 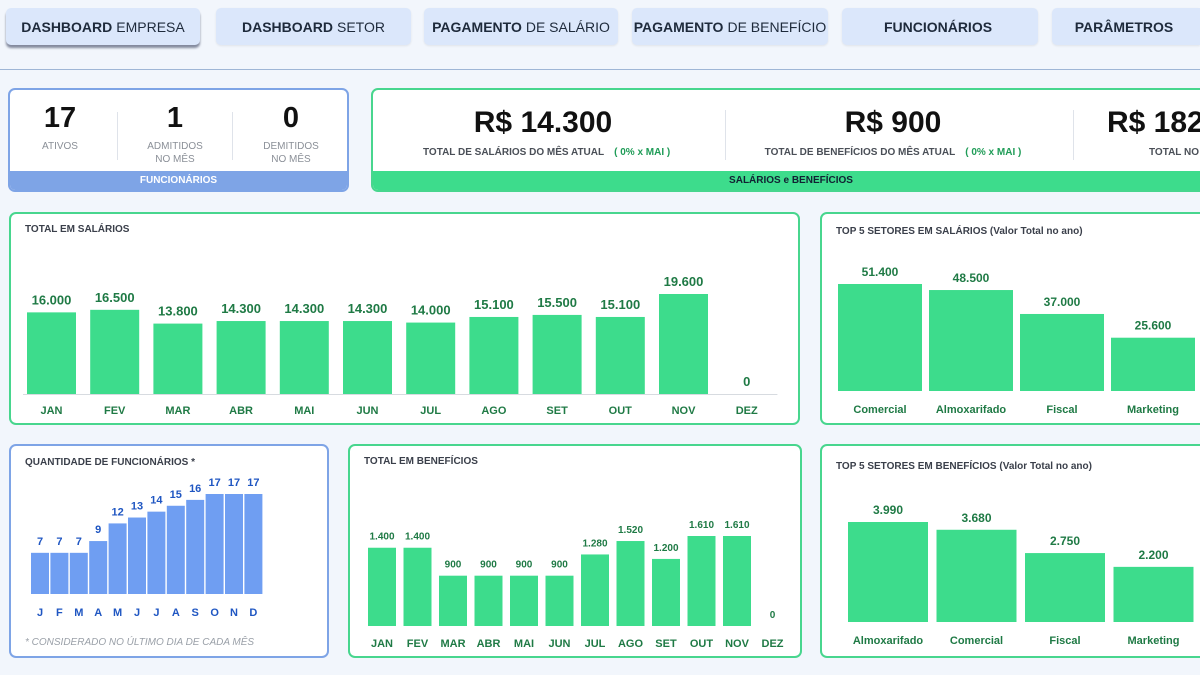 I want to click on total-year-stat: R$ 182 TOTAL NO, so click(x=1153, y=132).